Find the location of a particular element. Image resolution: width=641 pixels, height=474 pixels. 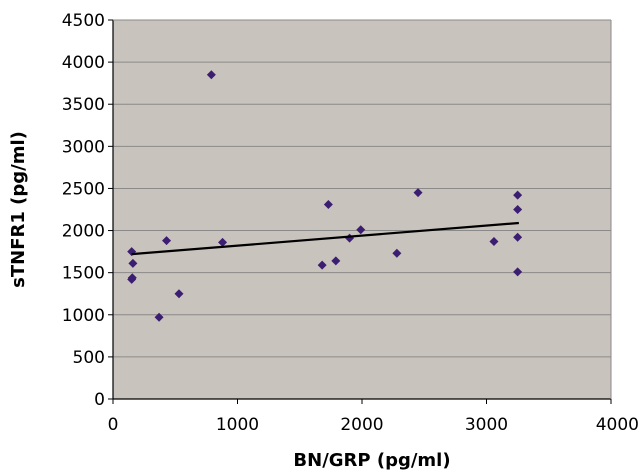

y-axis-title: sTNFR1 (pg/ml) is located at coordinates (18, 209).